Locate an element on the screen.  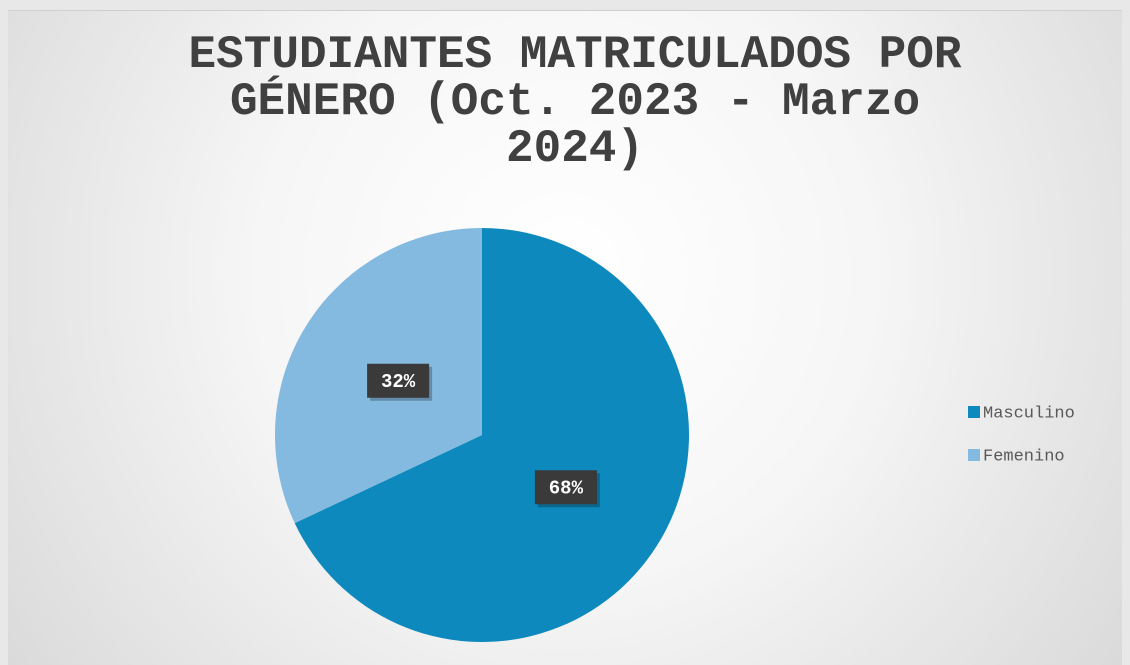
data-label: 32% is located at coordinates (398, 382).